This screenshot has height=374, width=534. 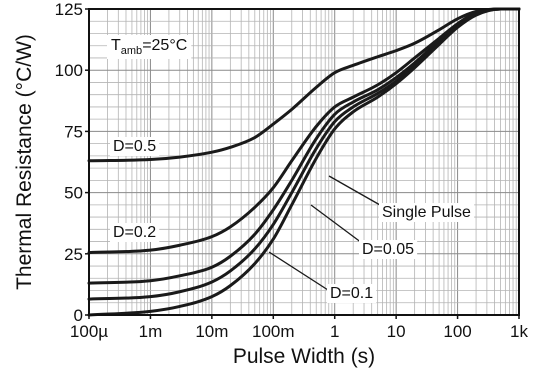 What do you see at coordinates (73, 131) in the screenshot?
I see `y-tick-label-75: 75` at bounding box center [73, 131].